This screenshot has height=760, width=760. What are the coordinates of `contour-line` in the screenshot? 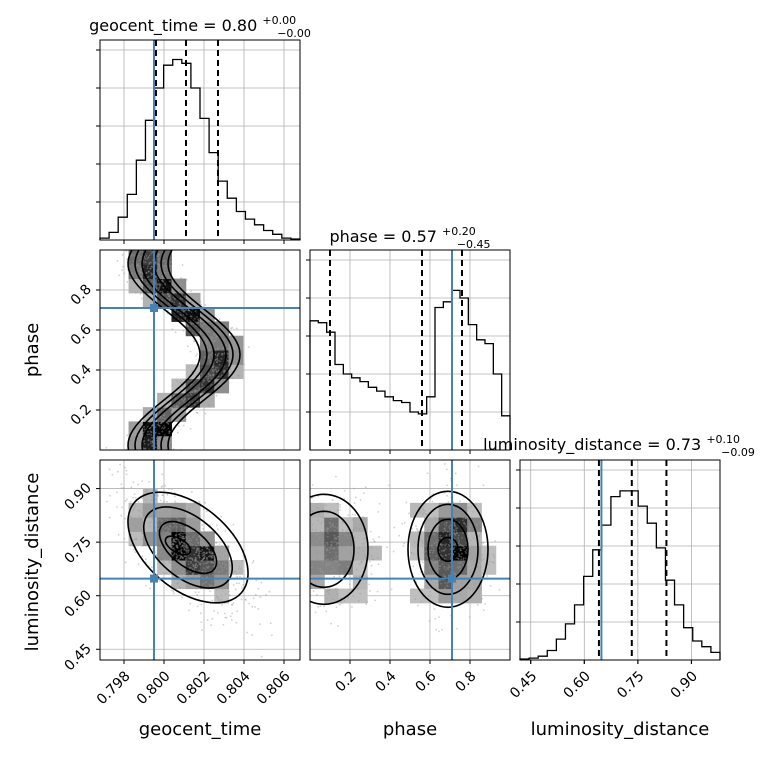 It's located at (197, 350).